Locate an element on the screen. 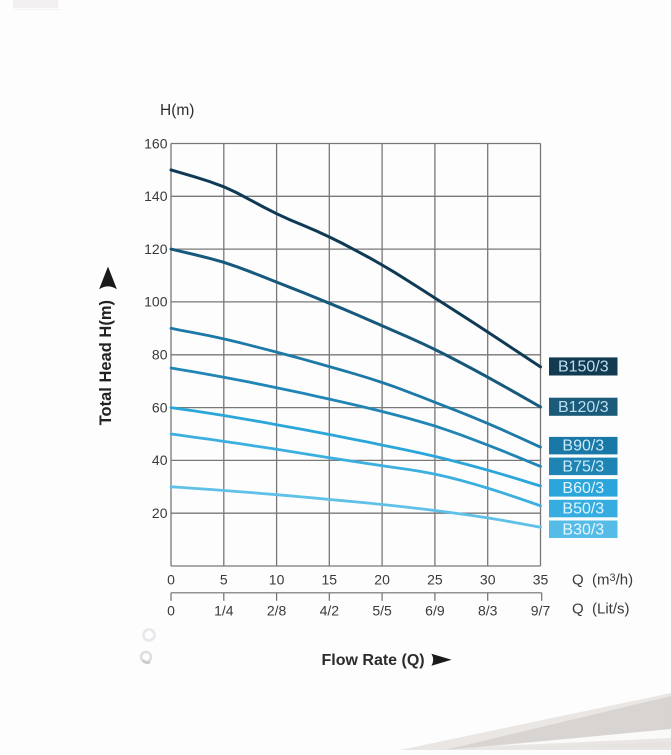 The height and width of the screenshot is (755, 671). svg-text: Total Head H(m) is located at coordinates (106, 362).